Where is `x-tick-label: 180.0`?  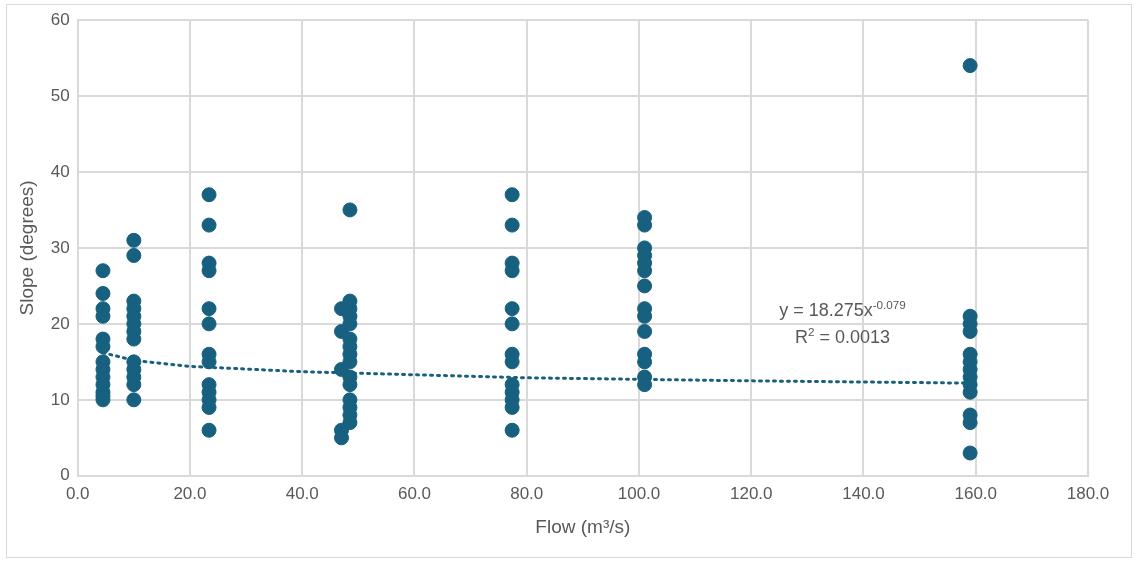 x-tick-label: 180.0 is located at coordinates (1088, 493).